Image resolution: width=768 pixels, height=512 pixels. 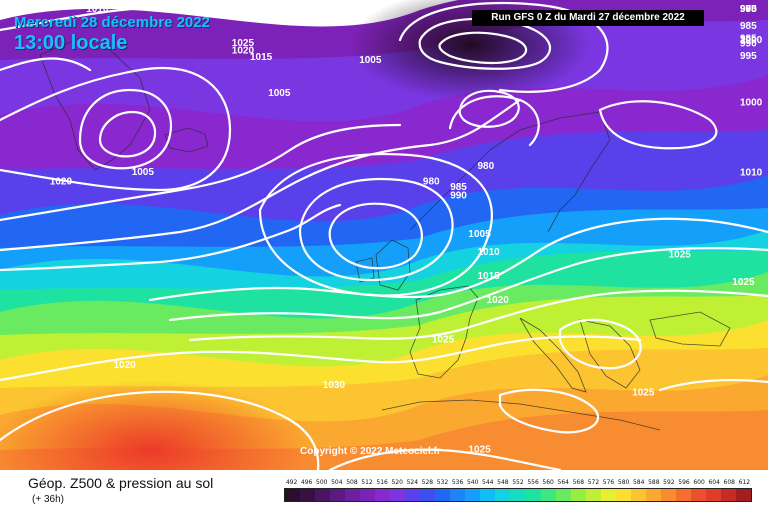 I want to click on scale-tick-label: 552, so click(x=518, y=482).